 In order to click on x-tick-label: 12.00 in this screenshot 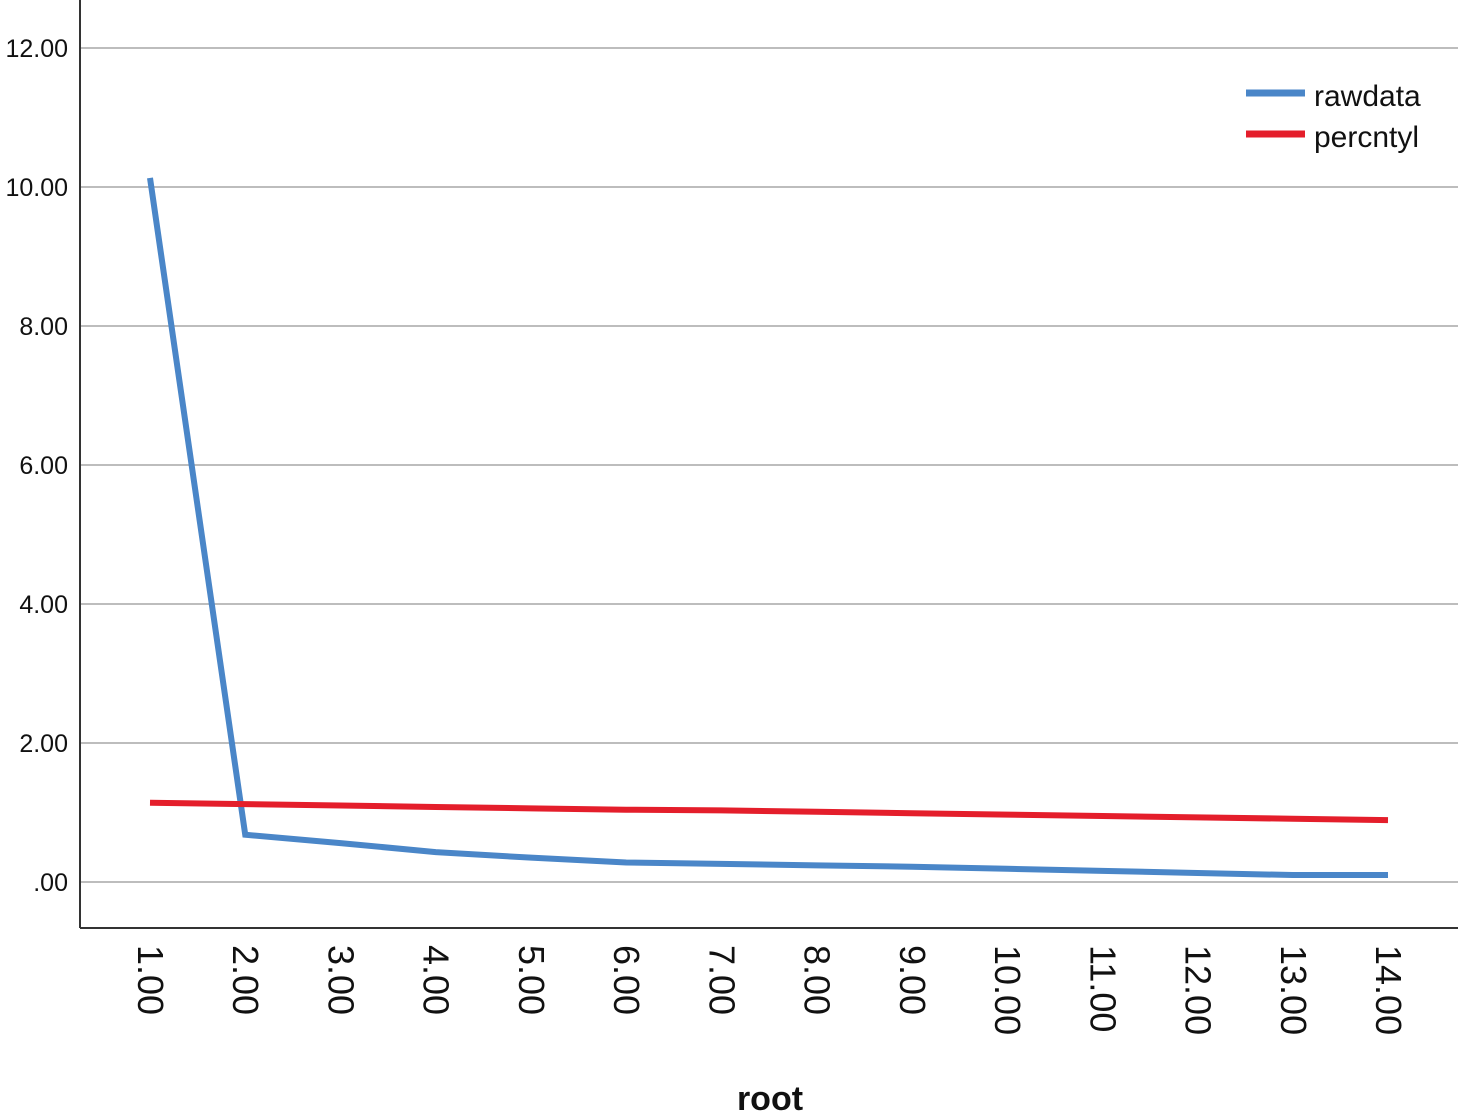, I will do `click(1198, 990)`.